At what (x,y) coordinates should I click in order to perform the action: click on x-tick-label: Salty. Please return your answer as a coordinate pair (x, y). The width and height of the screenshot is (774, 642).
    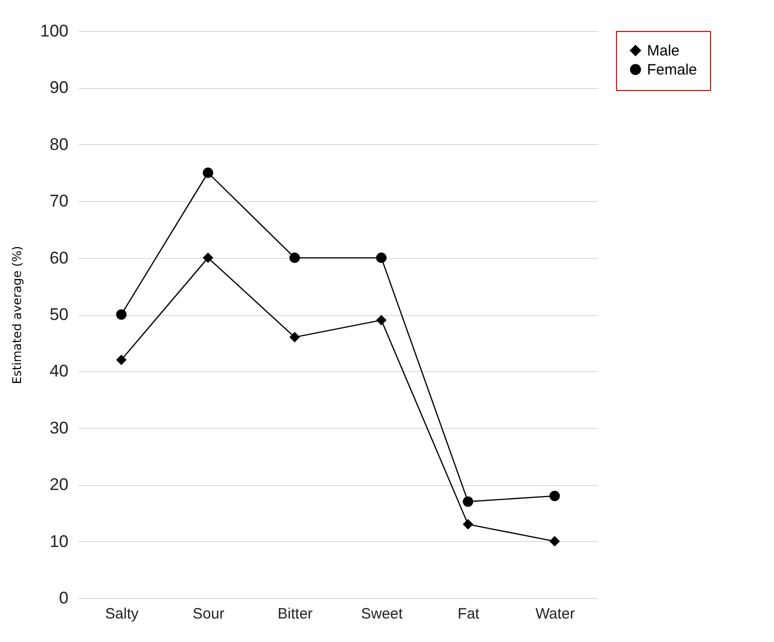
    Looking at the image, I should click on (122, 614).